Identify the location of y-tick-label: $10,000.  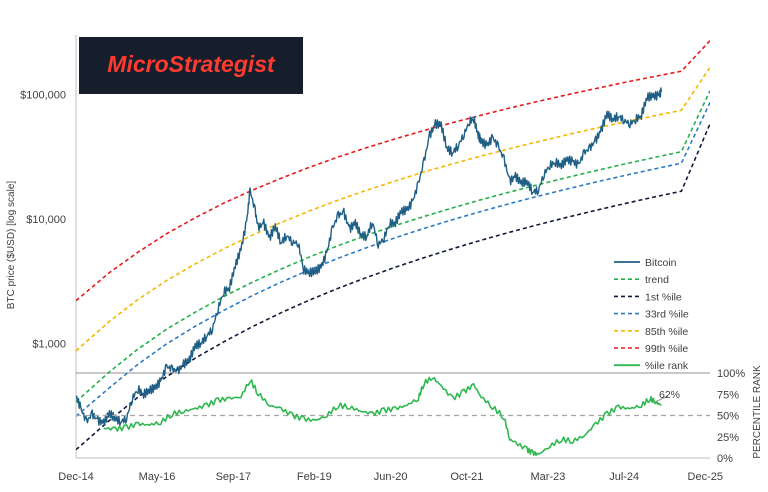
(46, 220).